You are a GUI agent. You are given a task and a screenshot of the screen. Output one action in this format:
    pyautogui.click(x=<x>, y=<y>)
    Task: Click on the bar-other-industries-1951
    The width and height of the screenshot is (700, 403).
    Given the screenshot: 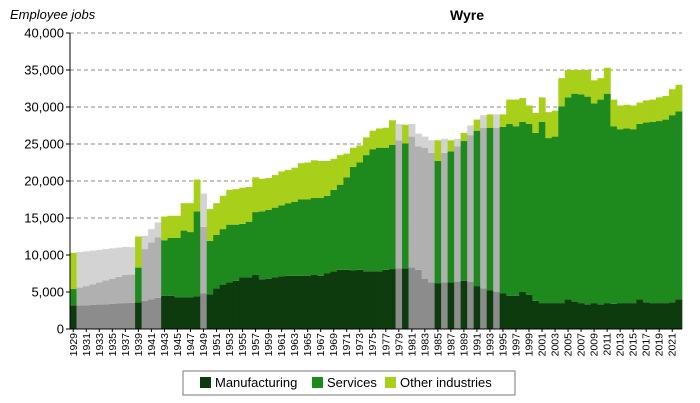 What is the action you would take?
    pyautogui.click(x=217, y=219)
    